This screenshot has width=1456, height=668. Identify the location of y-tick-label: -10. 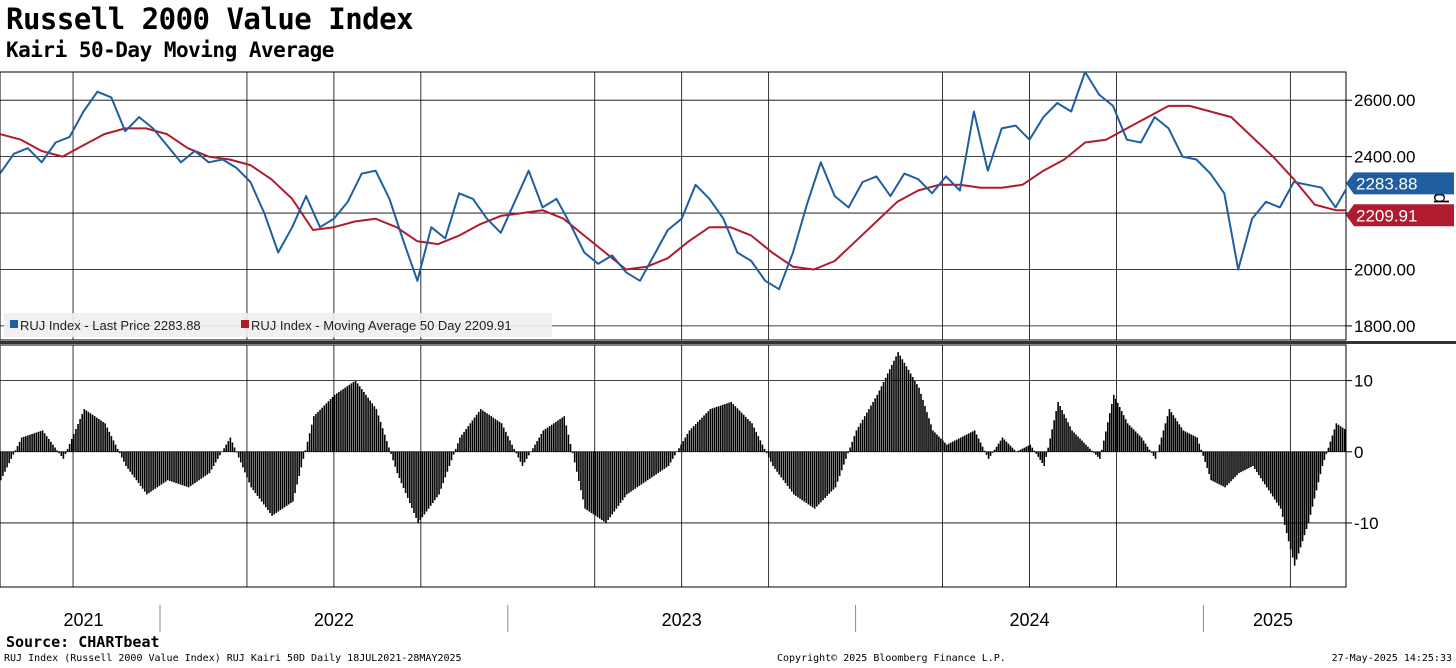
(1366, 523).